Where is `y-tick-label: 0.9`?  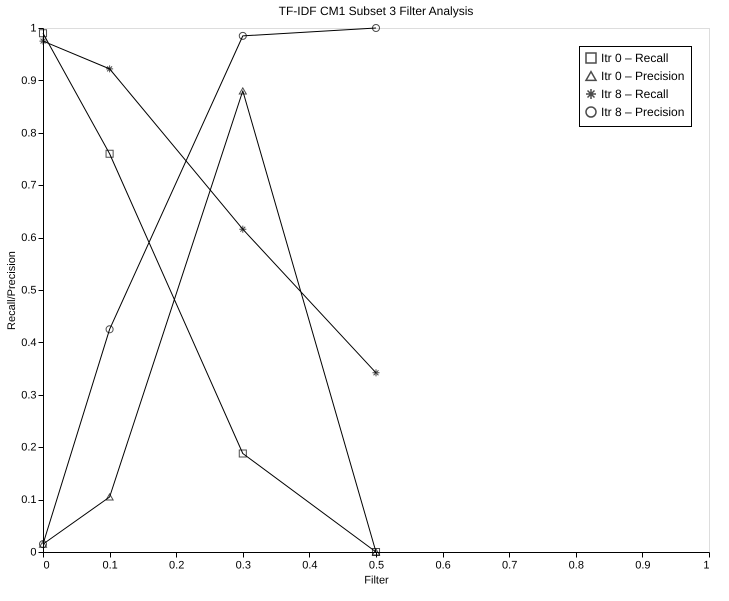
y-tick-label: 0.9 is located at coordinates (28, 80).